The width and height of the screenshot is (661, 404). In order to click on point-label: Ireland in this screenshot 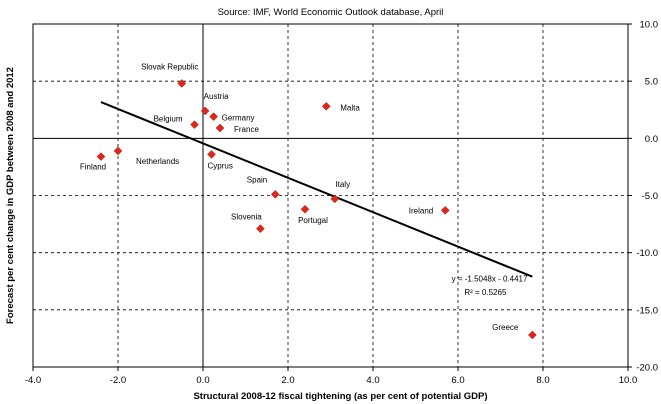, I will do `click(421, 210)`.